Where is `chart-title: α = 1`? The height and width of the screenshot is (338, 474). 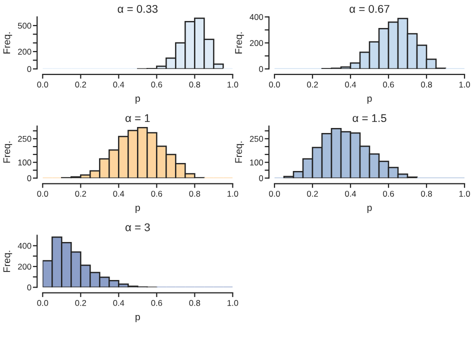
chart-title: α = 1 is located at coordinates (138, 118).